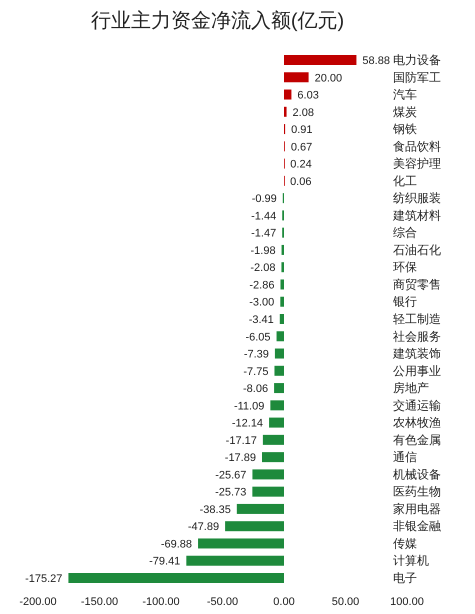  Describe the element at coordinates (405, 457) in the screenshot. I see `y-tick-label: 通信` at that location.